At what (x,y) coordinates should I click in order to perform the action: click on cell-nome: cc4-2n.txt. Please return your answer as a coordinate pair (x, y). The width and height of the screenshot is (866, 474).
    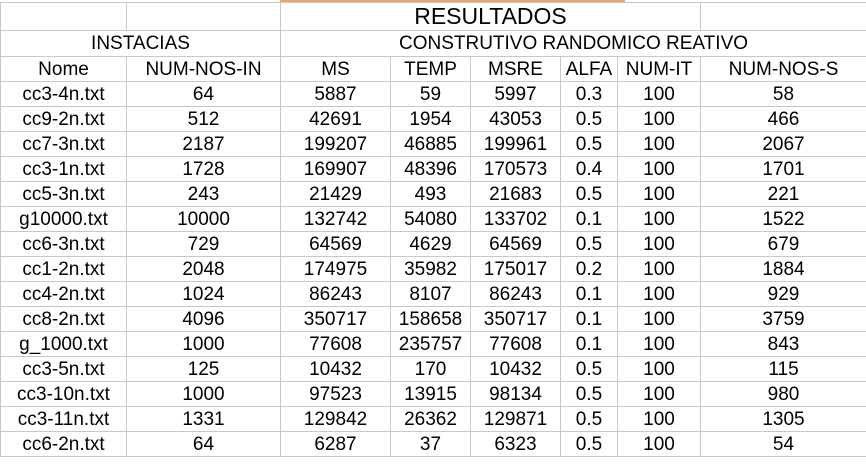
    Looking at the image, I should click on (63, 294).